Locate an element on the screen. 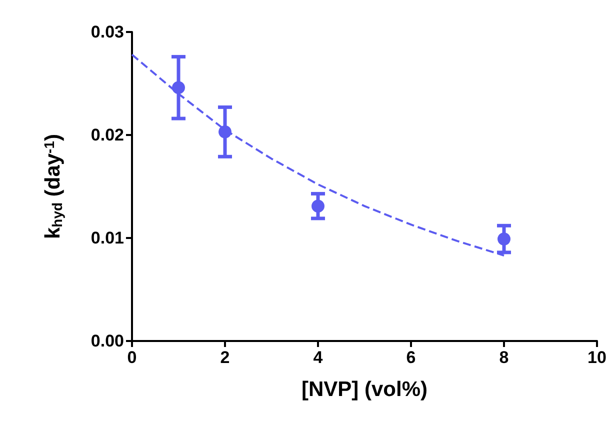 The height and width of the screenshot is (422, 612). y-axis-title: khyd (day-1) is located at coordinates (53, 187).